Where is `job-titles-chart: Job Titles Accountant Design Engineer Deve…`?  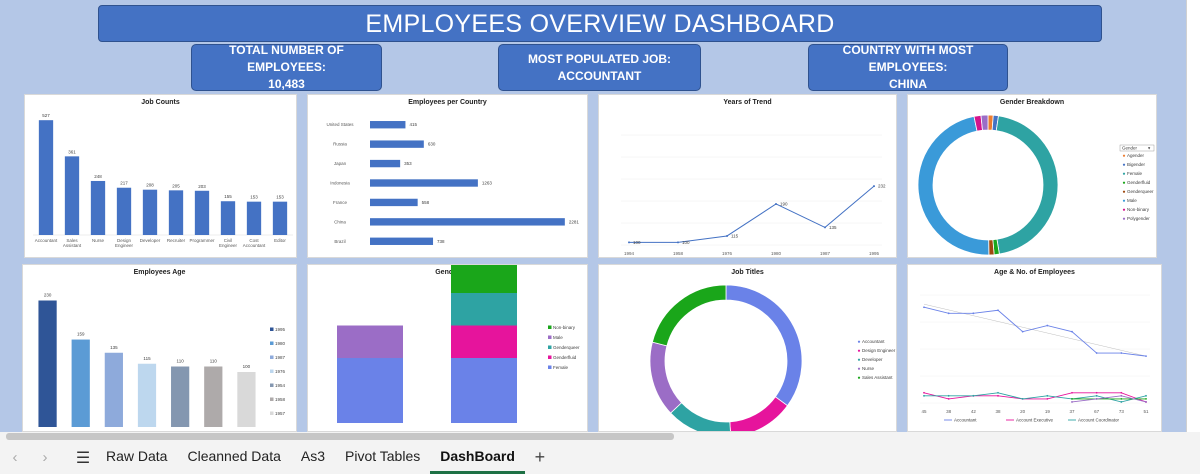
job-titles-chart: Job Titles Accountant Design Engineer Deve… is located at coordinates (747, 348).